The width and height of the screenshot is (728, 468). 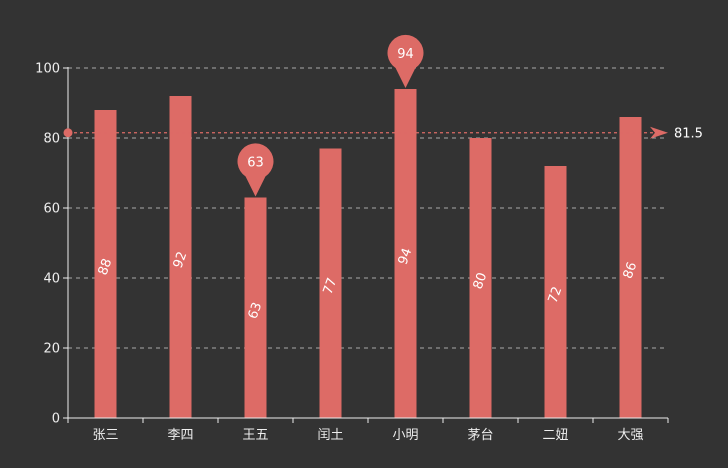 I want to click on pin-marker-min, so click(x=255, y=170).